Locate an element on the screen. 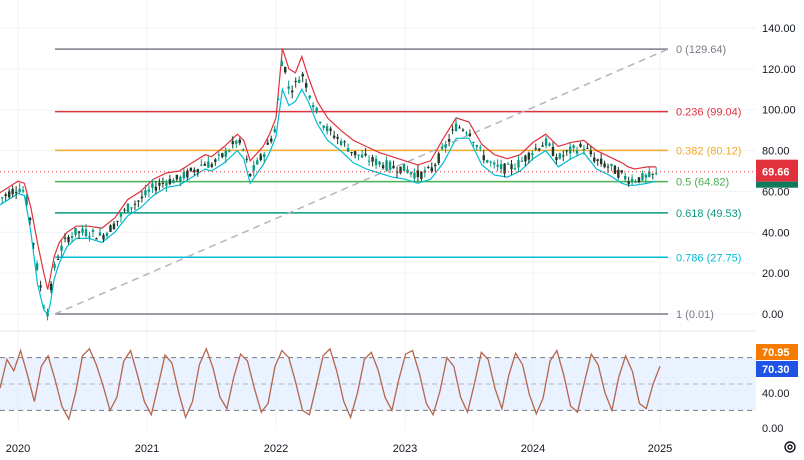  x-tick-label: 2025 is located at coordinates (660, 449).